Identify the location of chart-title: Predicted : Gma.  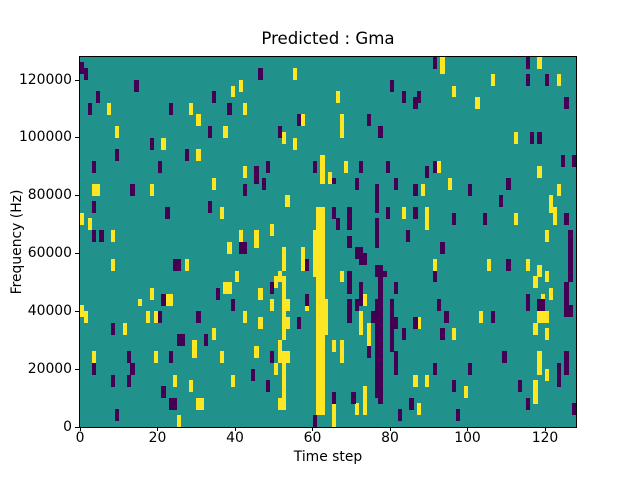
(328, 38).